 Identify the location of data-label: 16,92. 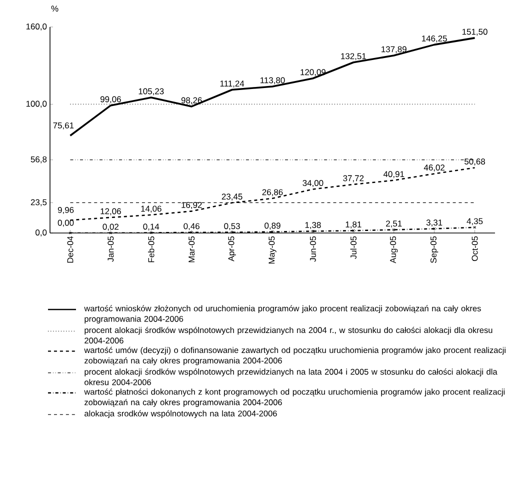
(192, 205).